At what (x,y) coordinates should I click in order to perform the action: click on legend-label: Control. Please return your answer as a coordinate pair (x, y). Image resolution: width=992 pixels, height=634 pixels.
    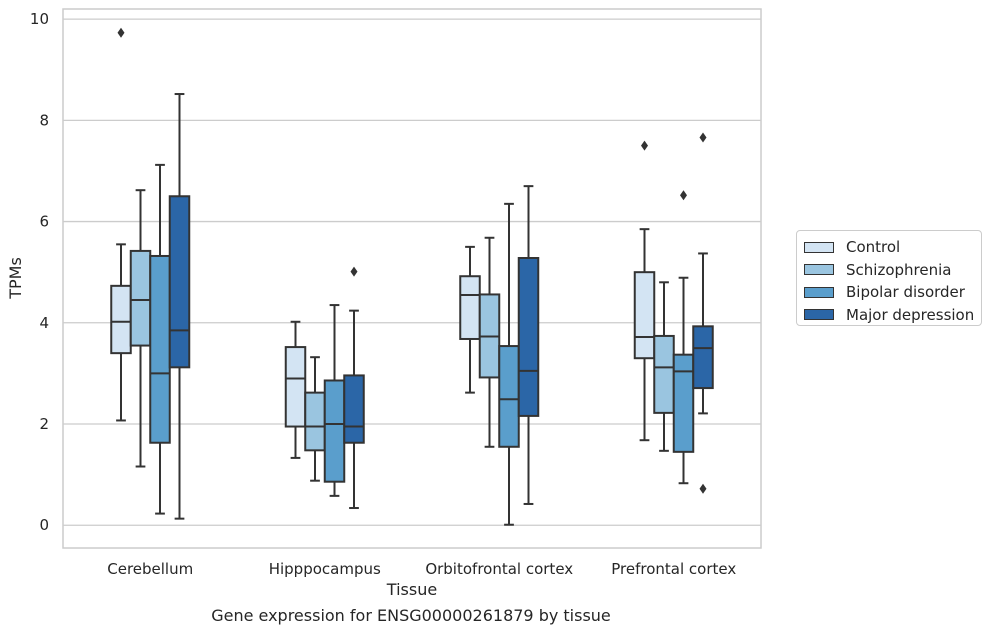
    Looking at the image, I should click on (873, 247).